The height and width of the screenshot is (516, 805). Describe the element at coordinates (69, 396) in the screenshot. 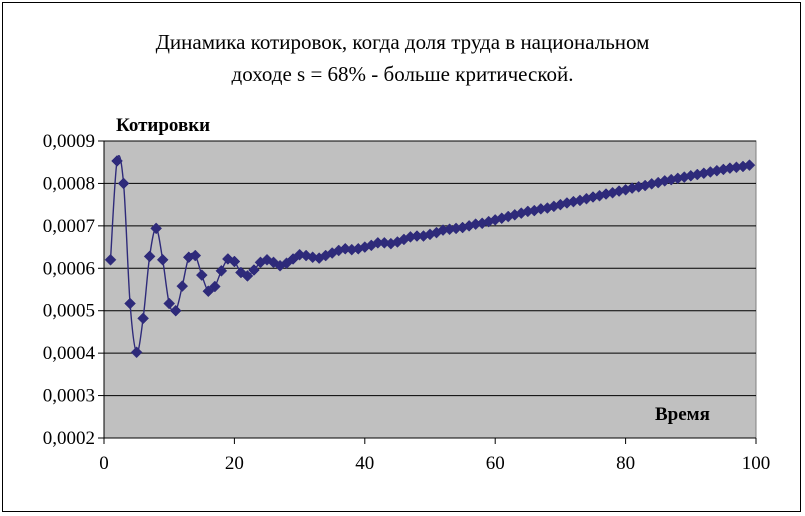

I see `y-tick-label: 0,0003` at that location.